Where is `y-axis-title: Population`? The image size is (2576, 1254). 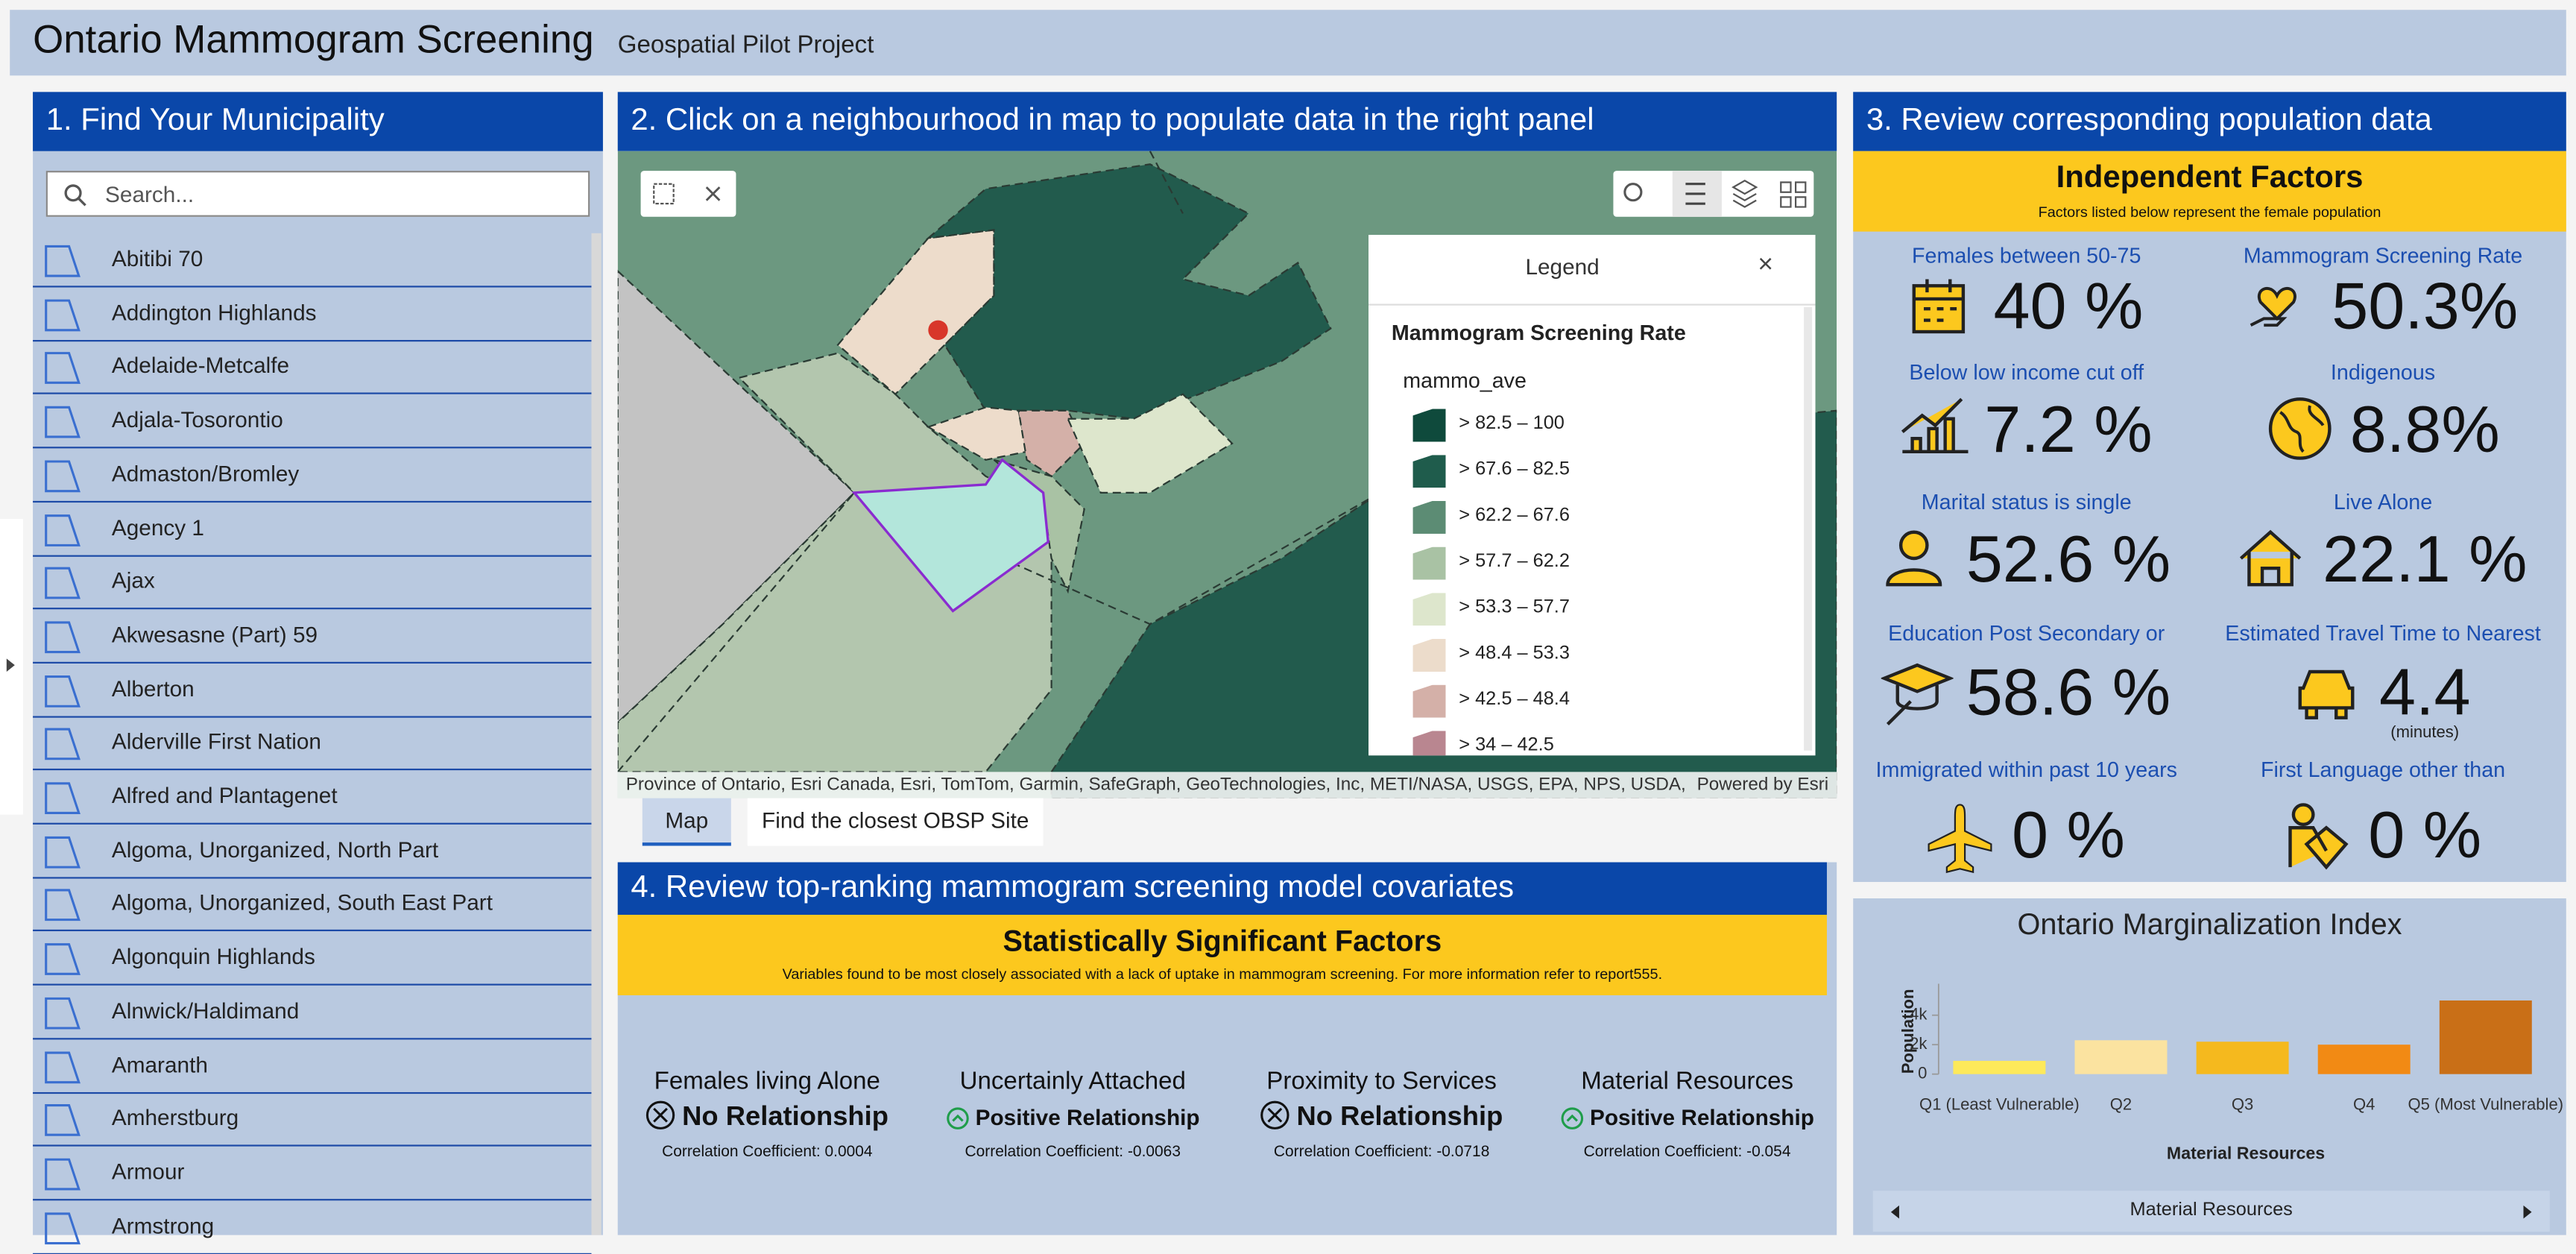 y-axis-title: Population is located at coordinates (1908, 1031).